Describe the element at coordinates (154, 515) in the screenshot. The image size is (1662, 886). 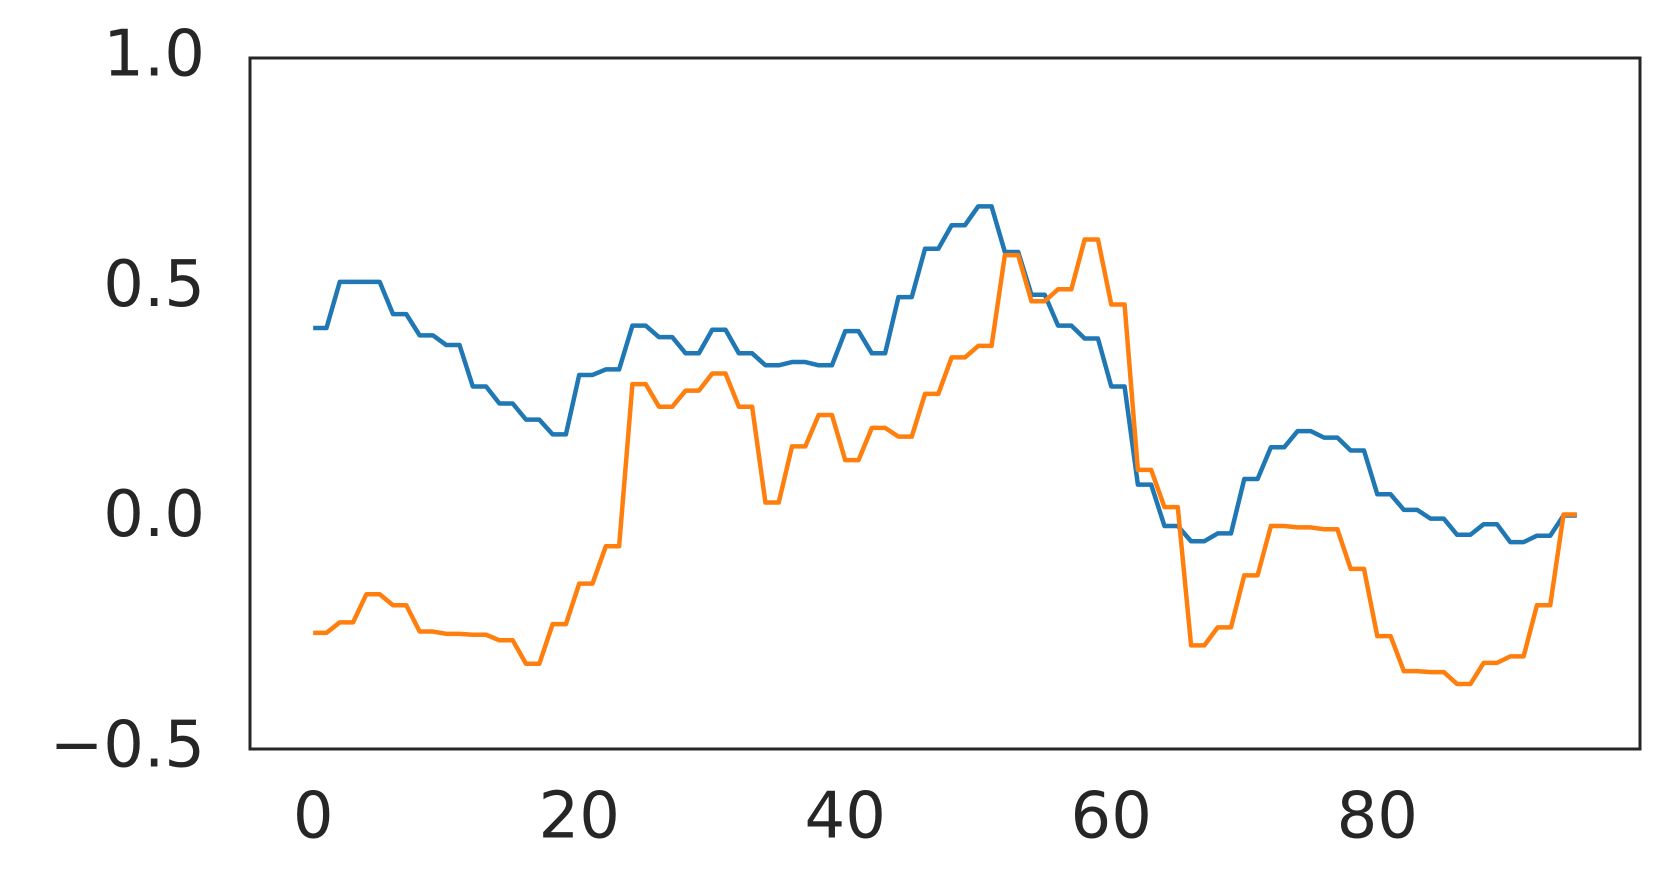
I see `y-tick-label: 0.0` at that location.